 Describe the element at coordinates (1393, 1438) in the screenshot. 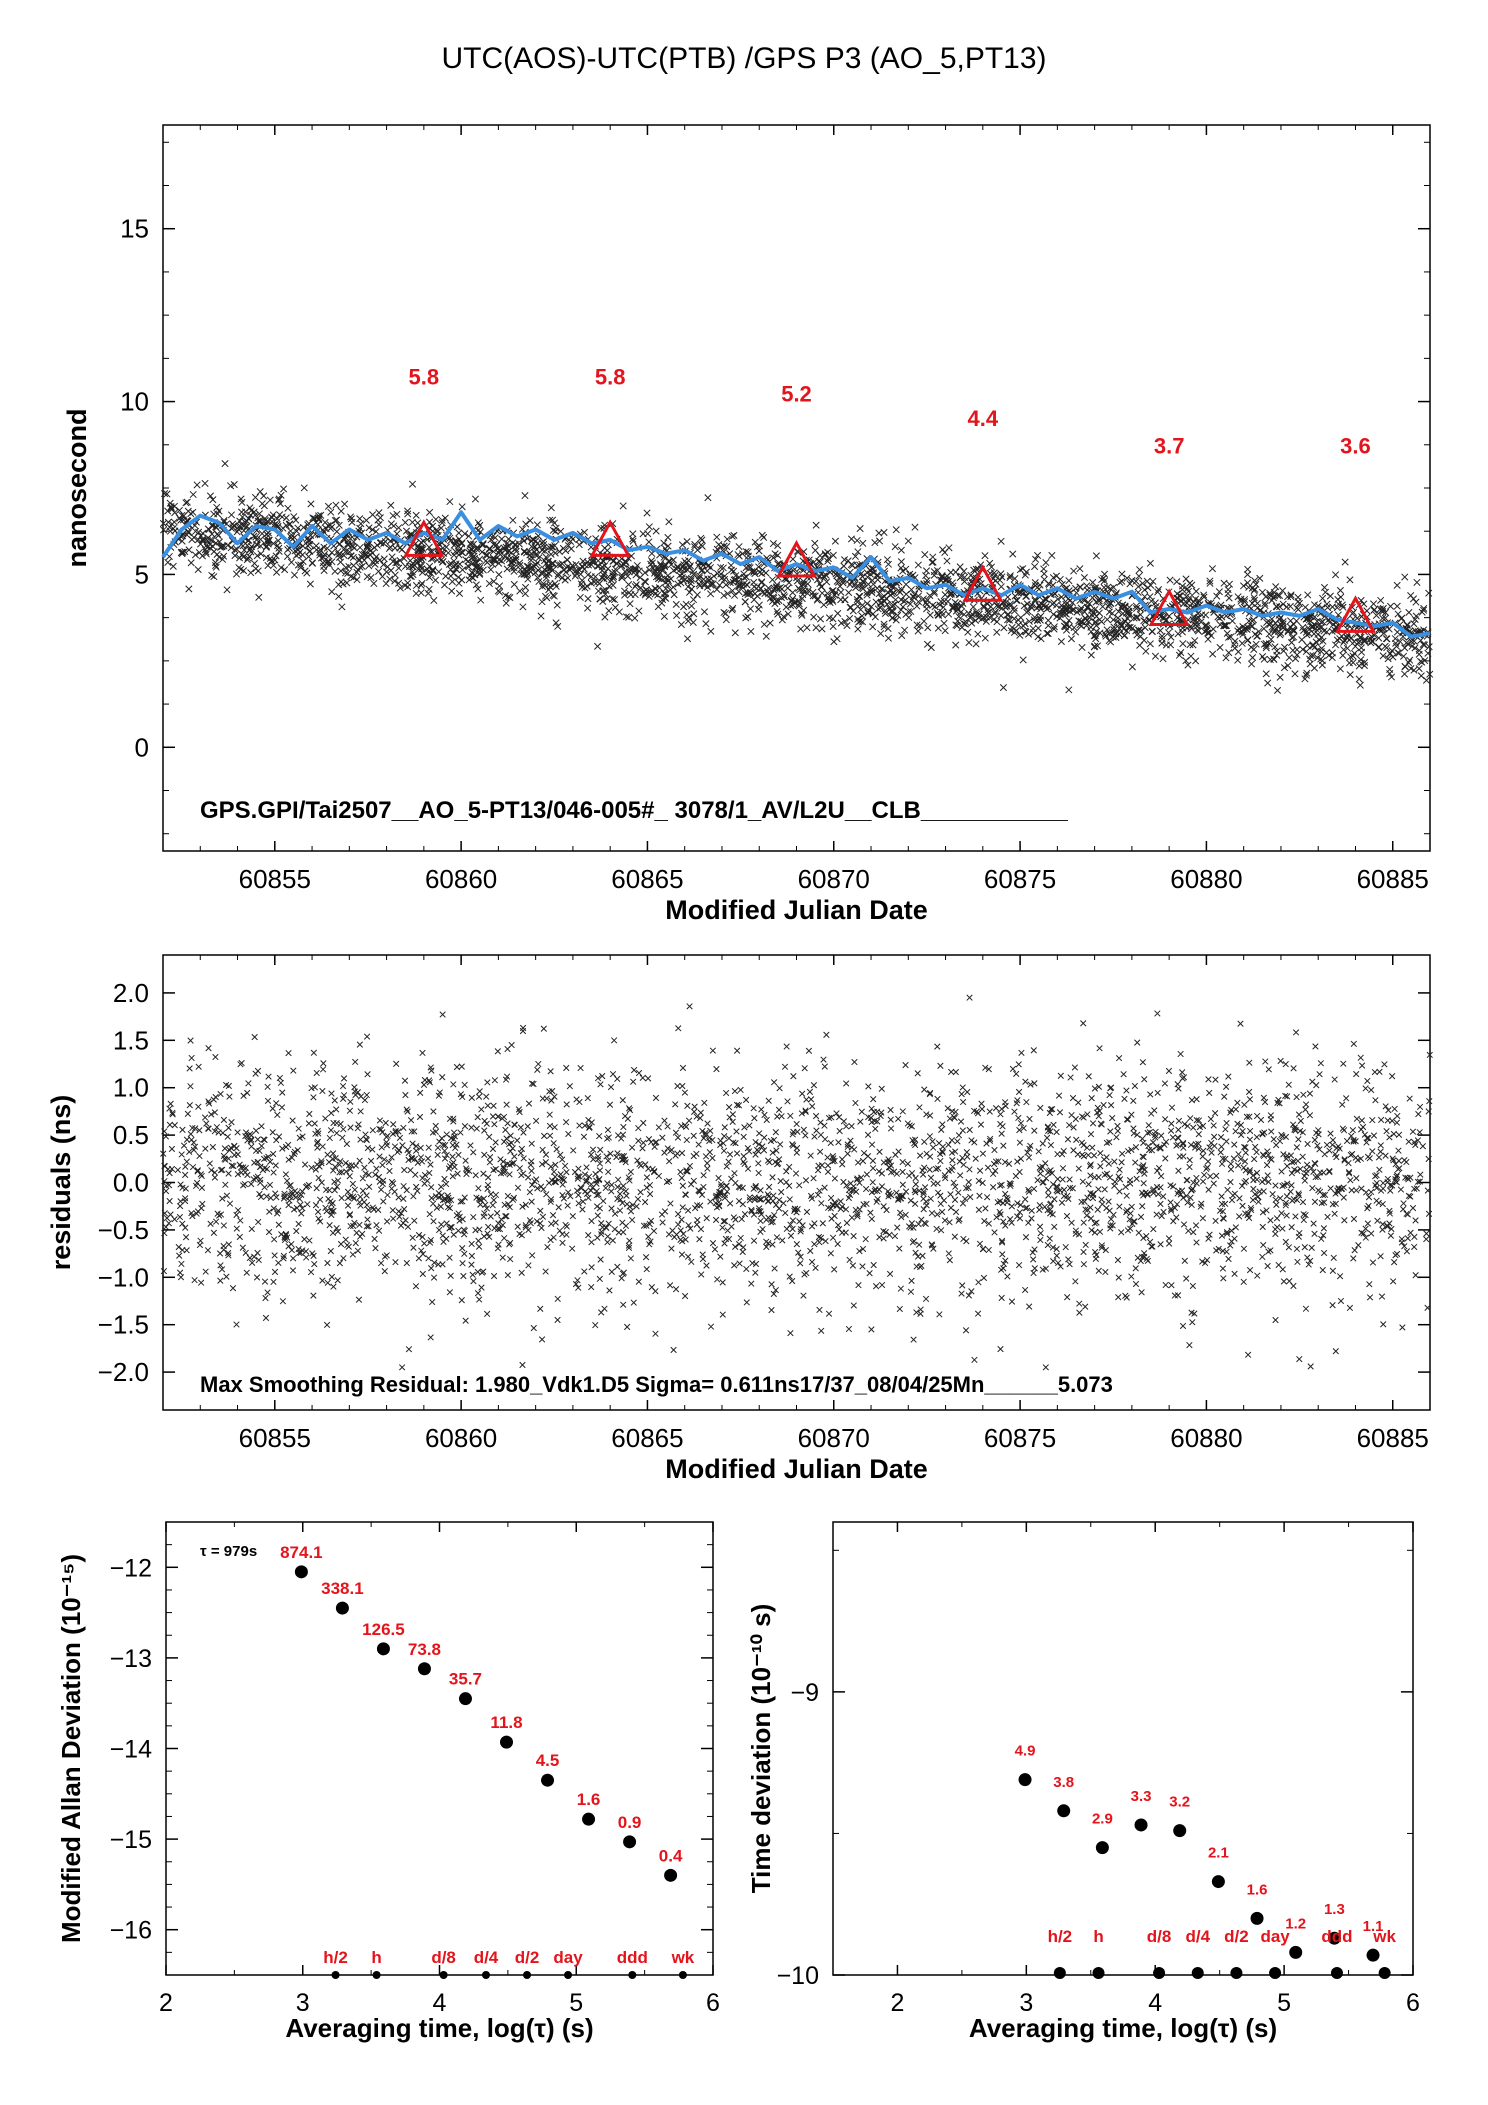

I see `x-tick-label: 60885` at that location.